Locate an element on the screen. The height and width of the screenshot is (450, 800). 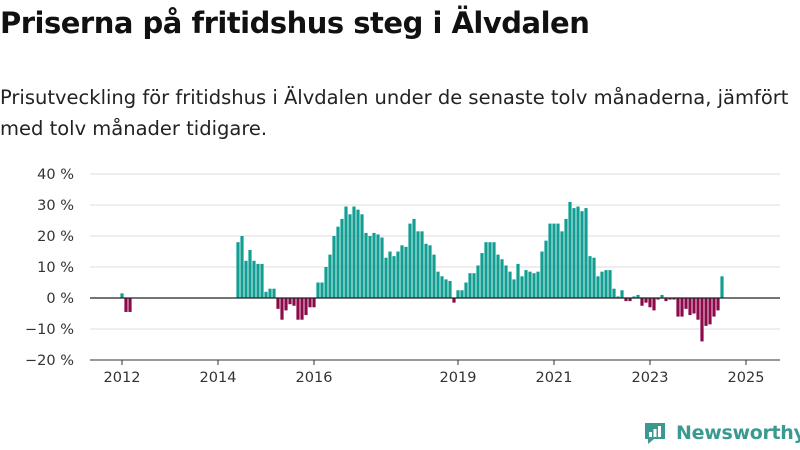
newsworthy-logo: Newsworthy is located at coordinates (721, 433).